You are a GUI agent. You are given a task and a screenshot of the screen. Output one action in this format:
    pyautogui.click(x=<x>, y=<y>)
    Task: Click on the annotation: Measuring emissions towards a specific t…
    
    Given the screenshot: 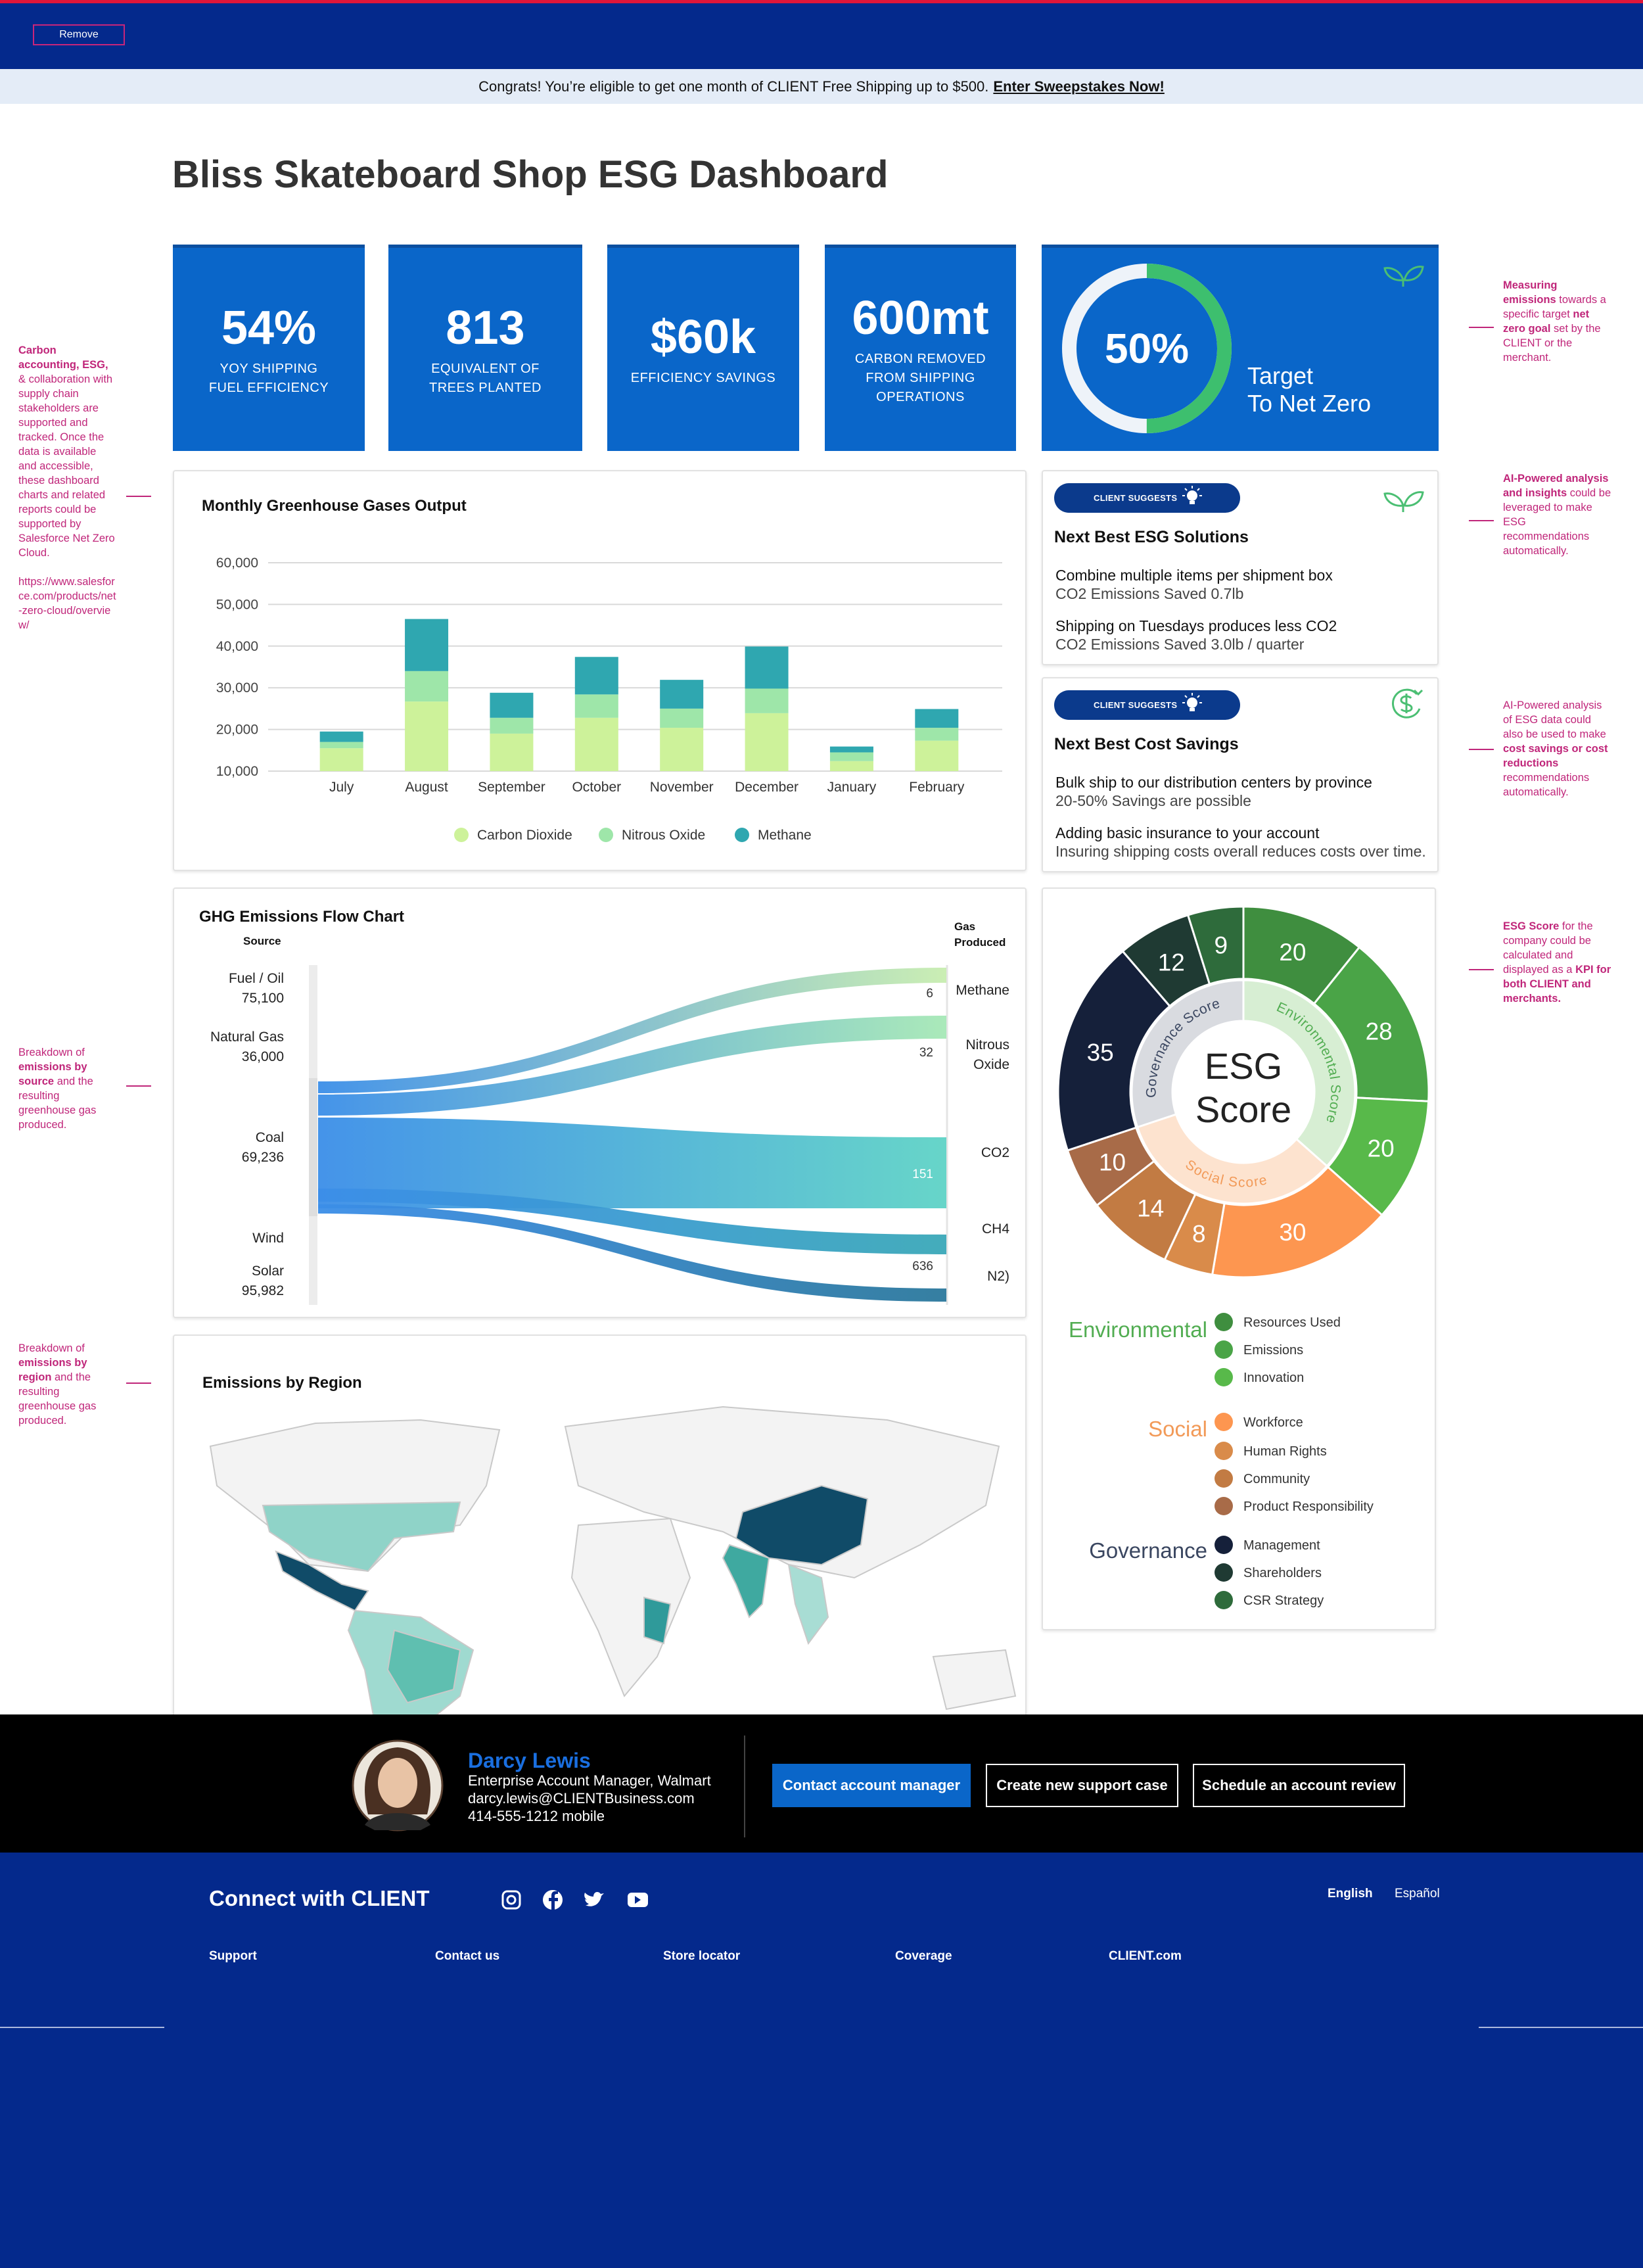 What is the action you would take?
    pyautogui.click(x=1557, y=321)
    